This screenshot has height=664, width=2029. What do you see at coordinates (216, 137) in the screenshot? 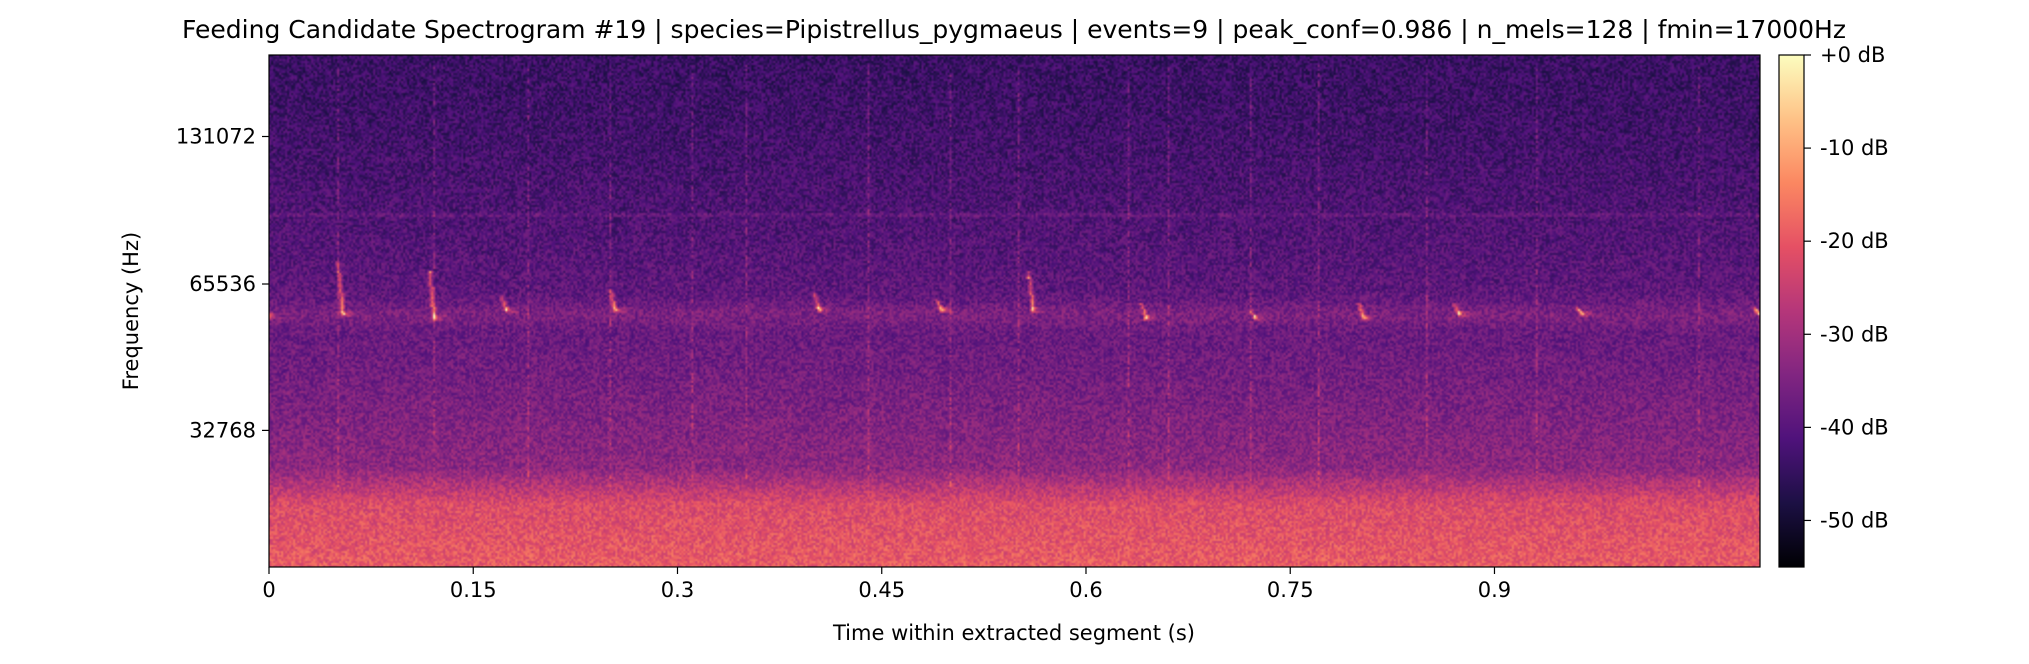
I see `y-tick-label: 131072` at bounding box center [216, 137].